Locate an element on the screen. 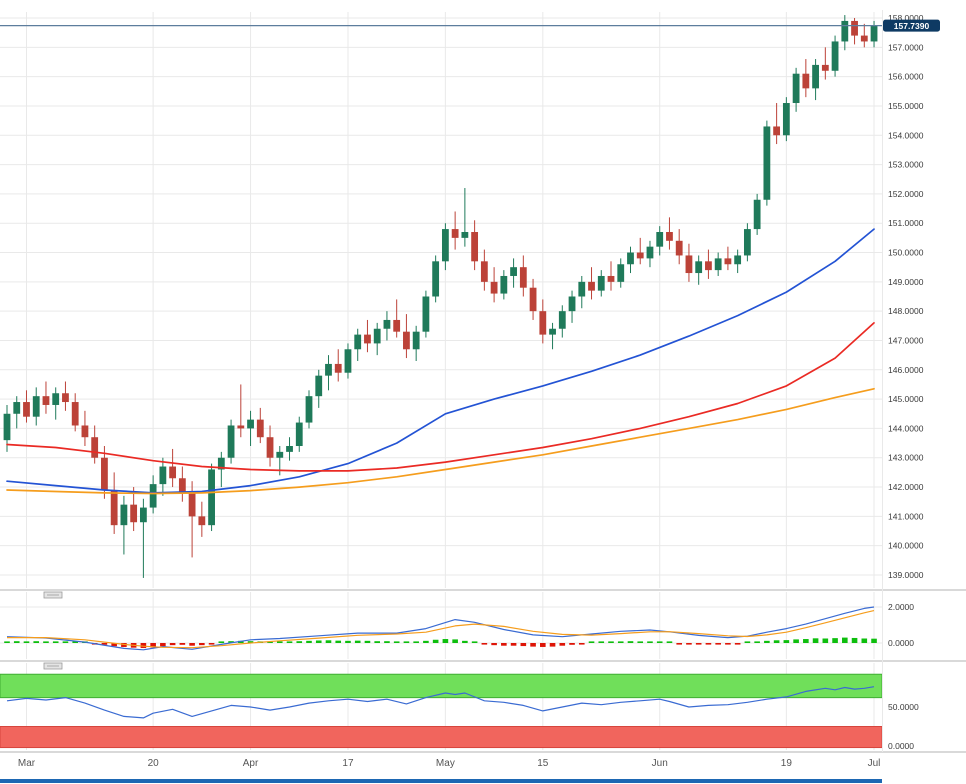 Image resolution: width=966 pixels, height=784 pixels. svg-text: May is located at coordinates (445, 763).